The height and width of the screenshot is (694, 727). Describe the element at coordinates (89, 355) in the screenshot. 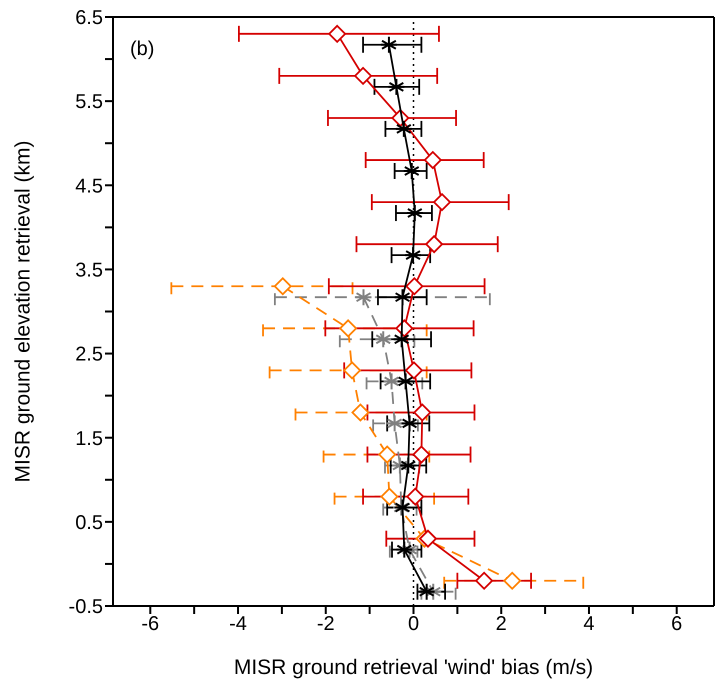

I see `y-tick-label: 2.5` at that location.